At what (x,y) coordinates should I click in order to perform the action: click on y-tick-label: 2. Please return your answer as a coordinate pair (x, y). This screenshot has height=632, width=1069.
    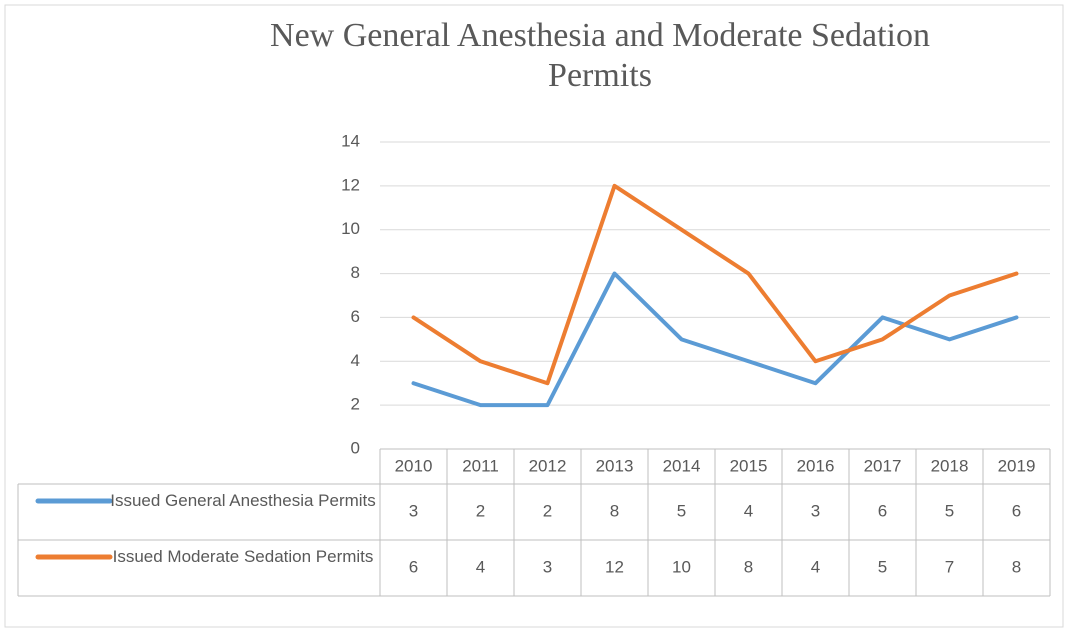
    Looking at the image, I should click on (355, 404).